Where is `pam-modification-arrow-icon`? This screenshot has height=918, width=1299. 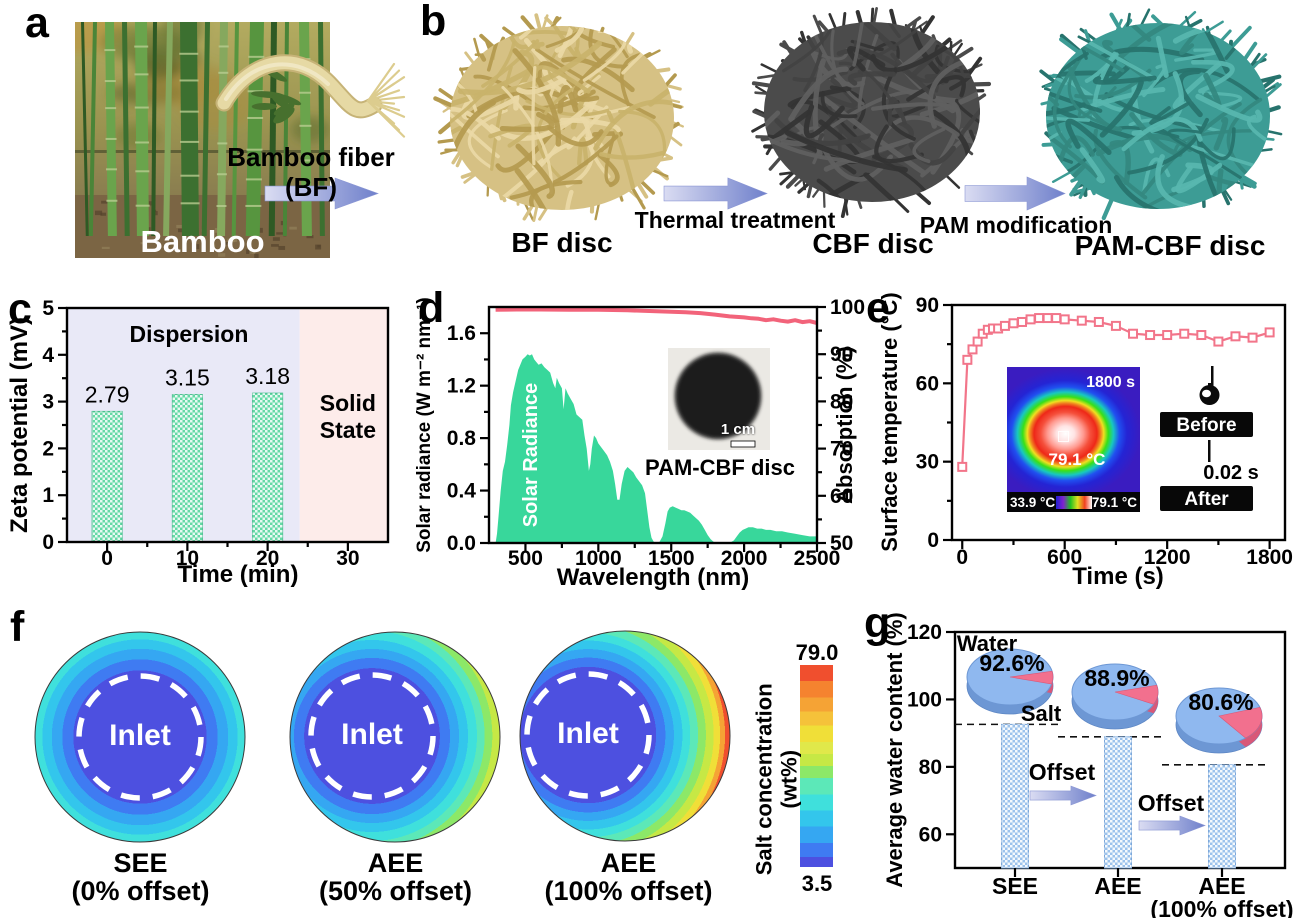
pam-modification-arrow-icon is located at coordinates (1015, 193).